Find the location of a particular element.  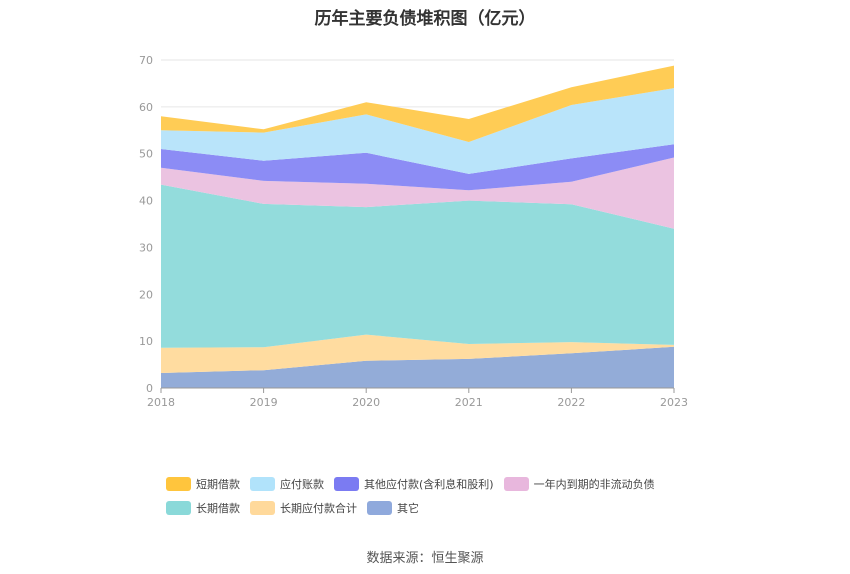

legend-label: 长期应付款合计 is located at coordinates (318, 508).